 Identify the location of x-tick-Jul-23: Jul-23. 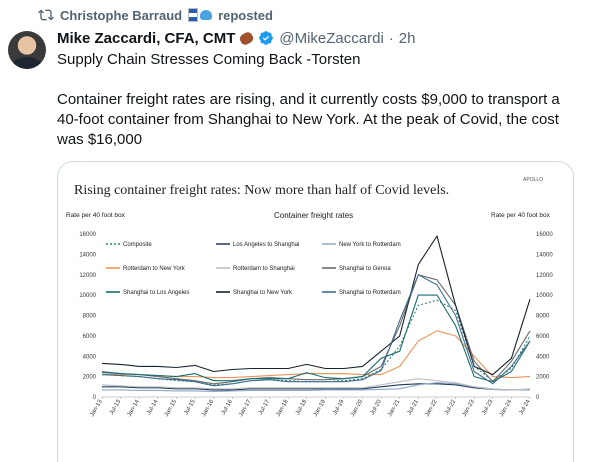
(488, 407).